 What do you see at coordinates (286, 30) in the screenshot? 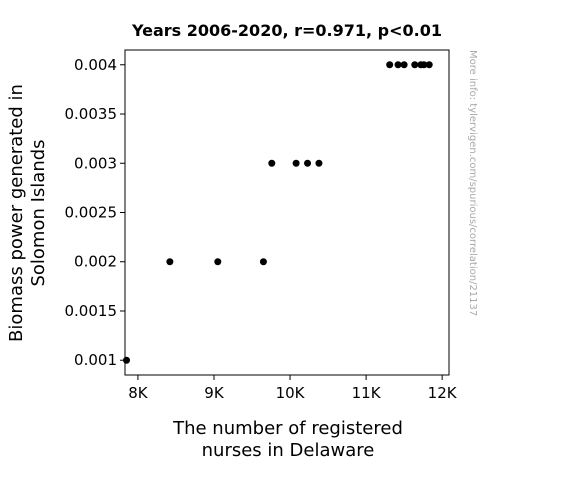
I see `chart-title: Years 2006-2020, r=0.971, p<0.01` at bounding box center [286, 30].